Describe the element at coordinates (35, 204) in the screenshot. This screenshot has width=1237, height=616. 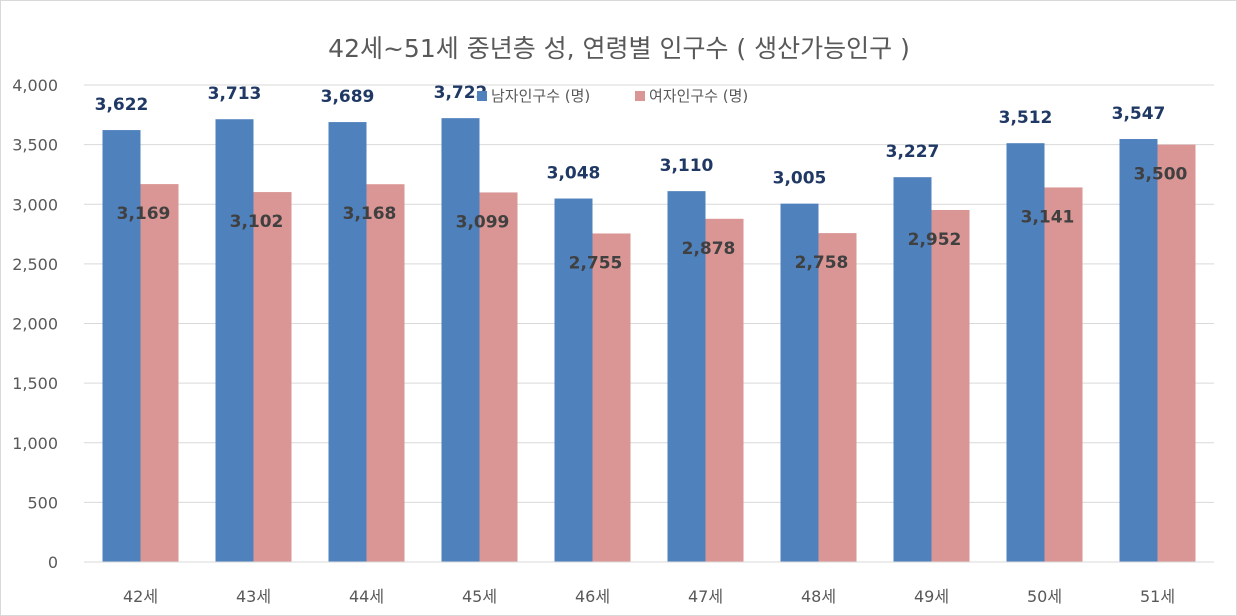
I see `y-tick-label: 3,000` at that location.